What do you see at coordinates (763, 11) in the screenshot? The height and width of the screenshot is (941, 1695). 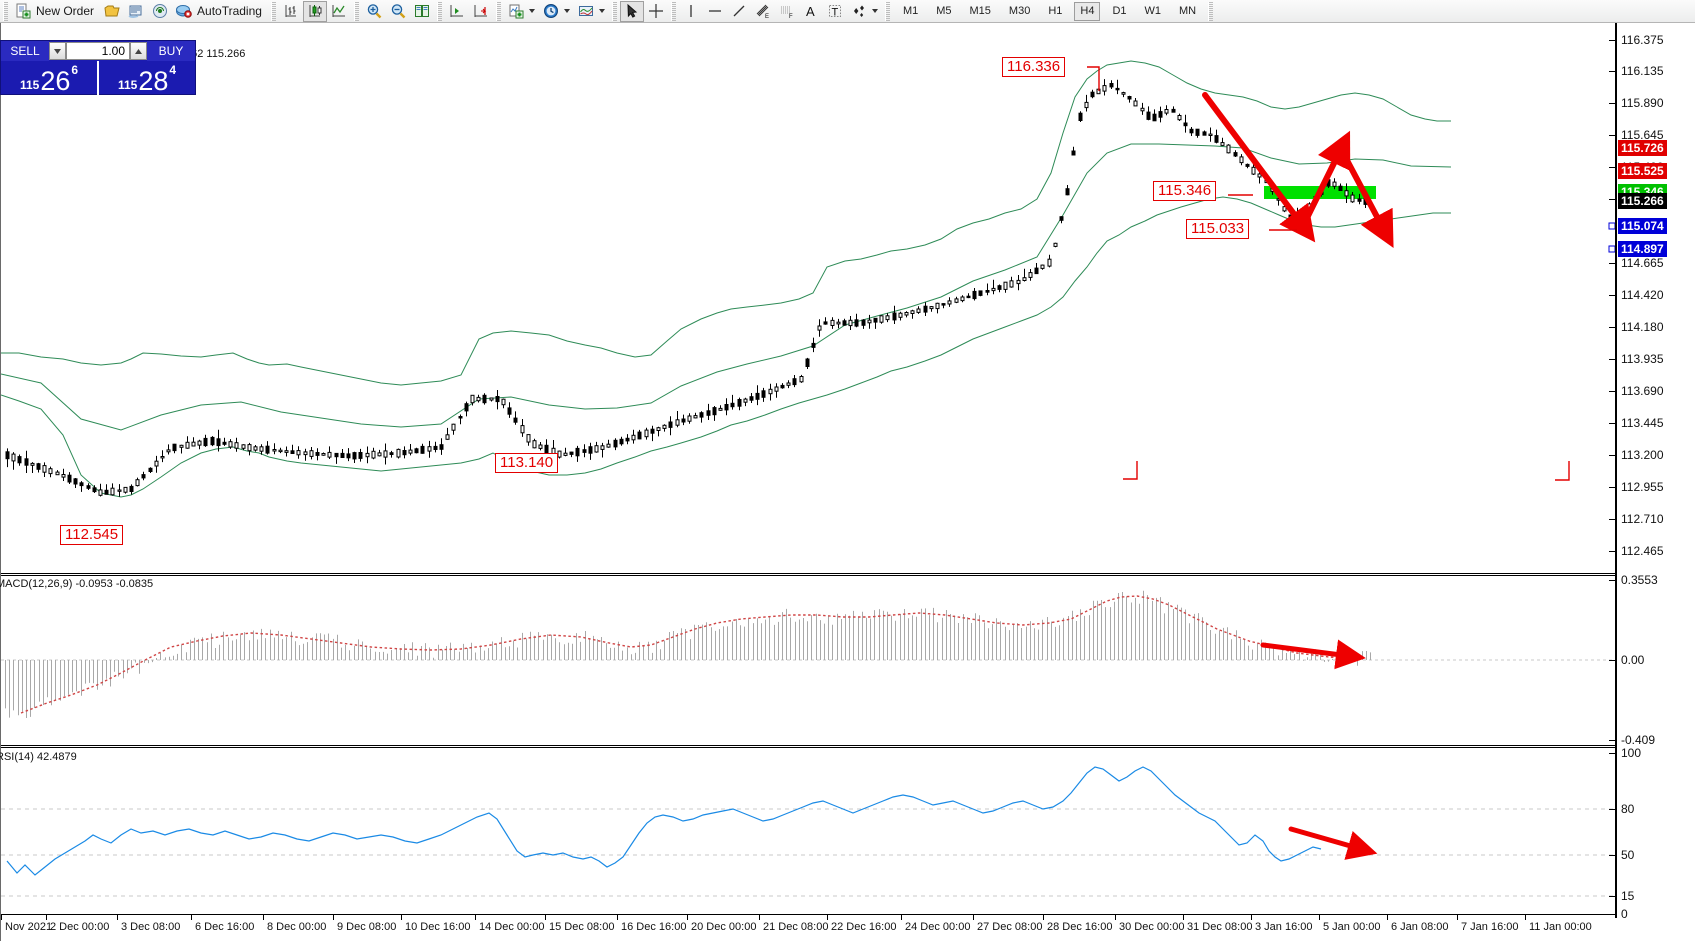 I see `equidistant-channel-button: E` at bounding box center [763, 11].